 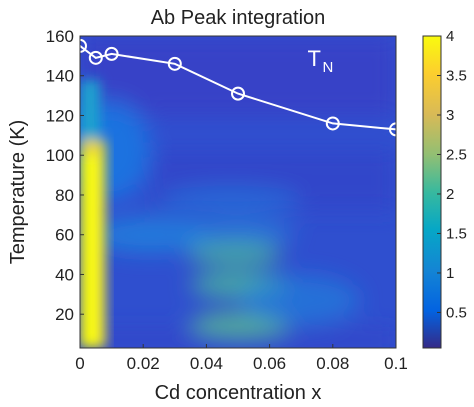 I want to click on colorbar-tick-label: 0.5, so click(x=456, y=312).